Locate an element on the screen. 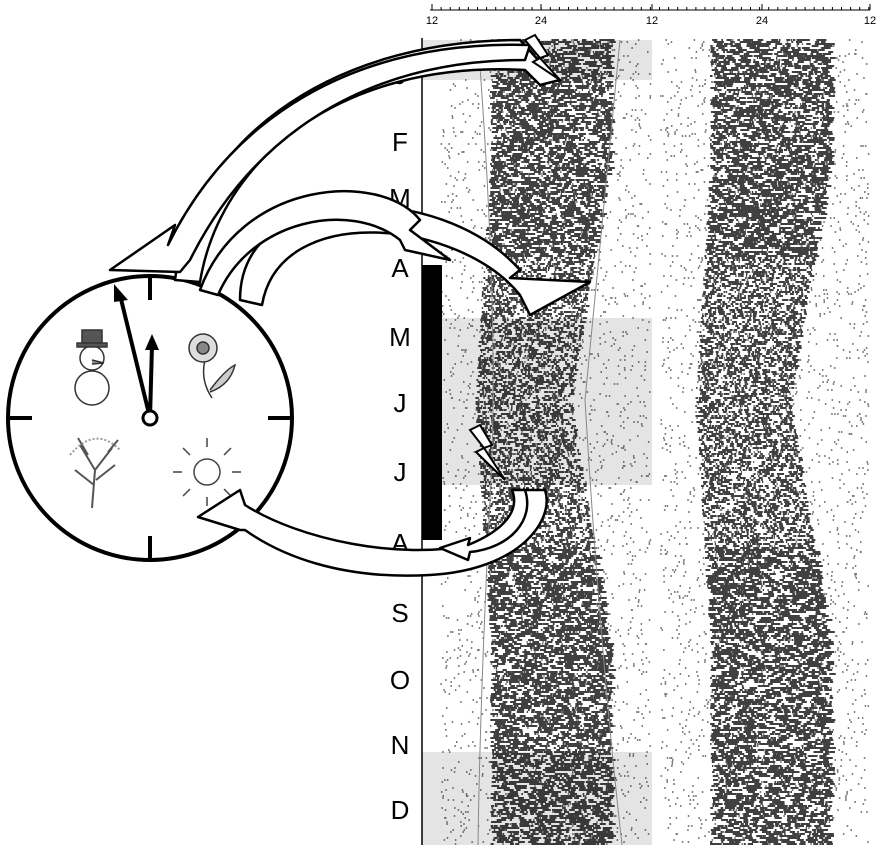  month-labels: JFMAMJJASOND is located at coordinates (400, 442).